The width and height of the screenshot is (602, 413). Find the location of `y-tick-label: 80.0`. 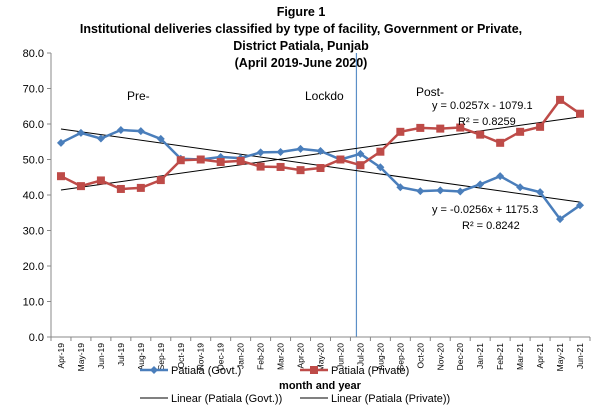

y-tick-label: 80.0 is located at coordinates (33, 54).